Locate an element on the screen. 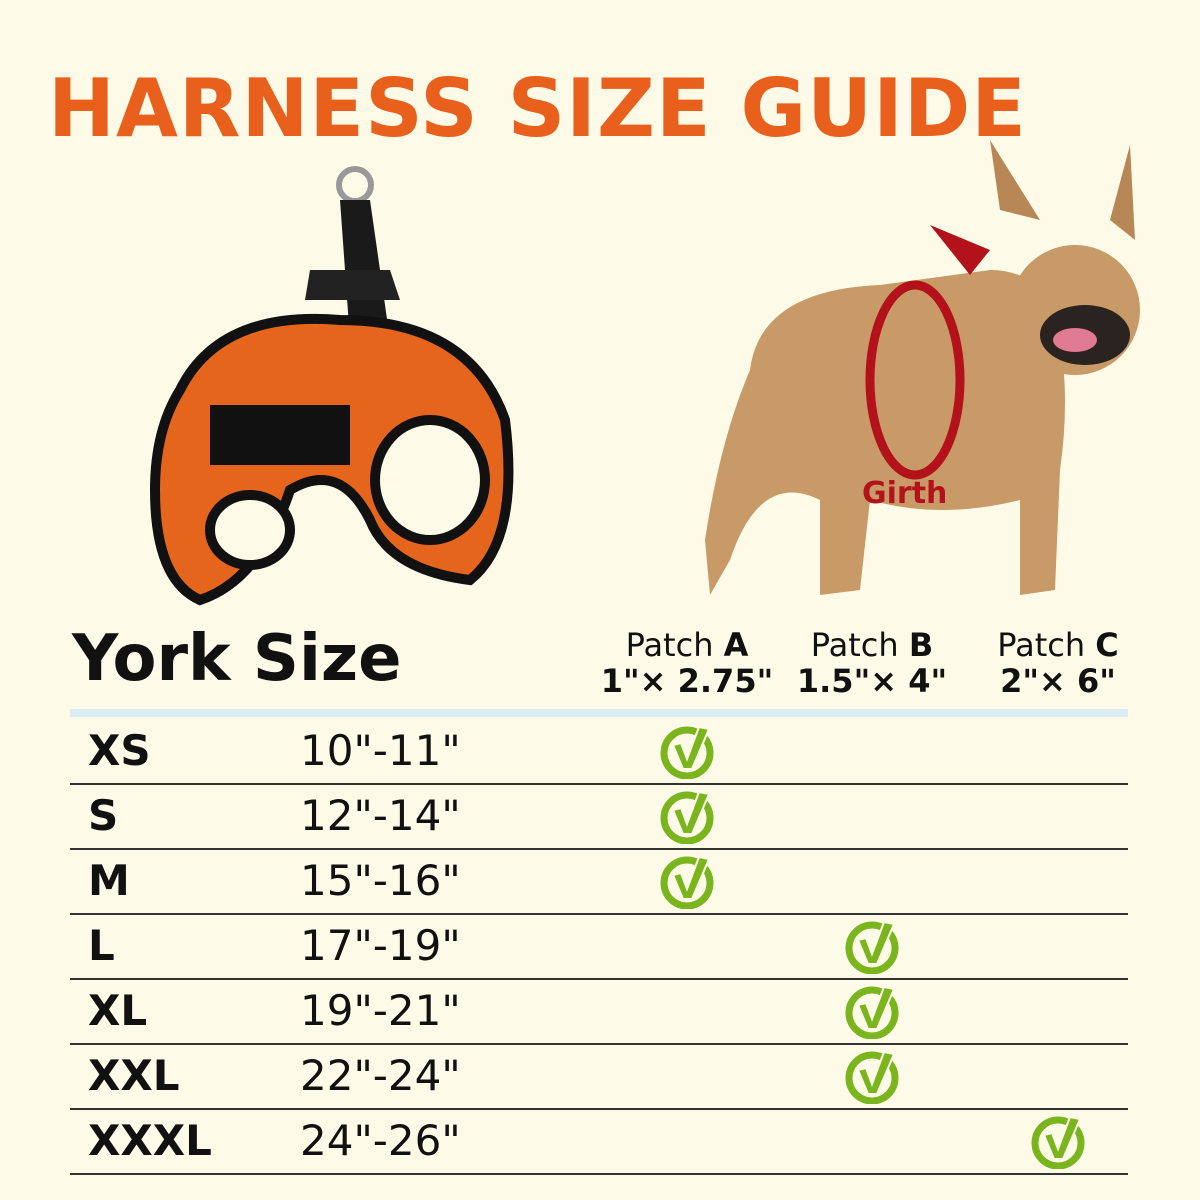 This screenshot has height=1200, width=1200. girth-range: 22"-24" is located at coordinates (380, 1075).